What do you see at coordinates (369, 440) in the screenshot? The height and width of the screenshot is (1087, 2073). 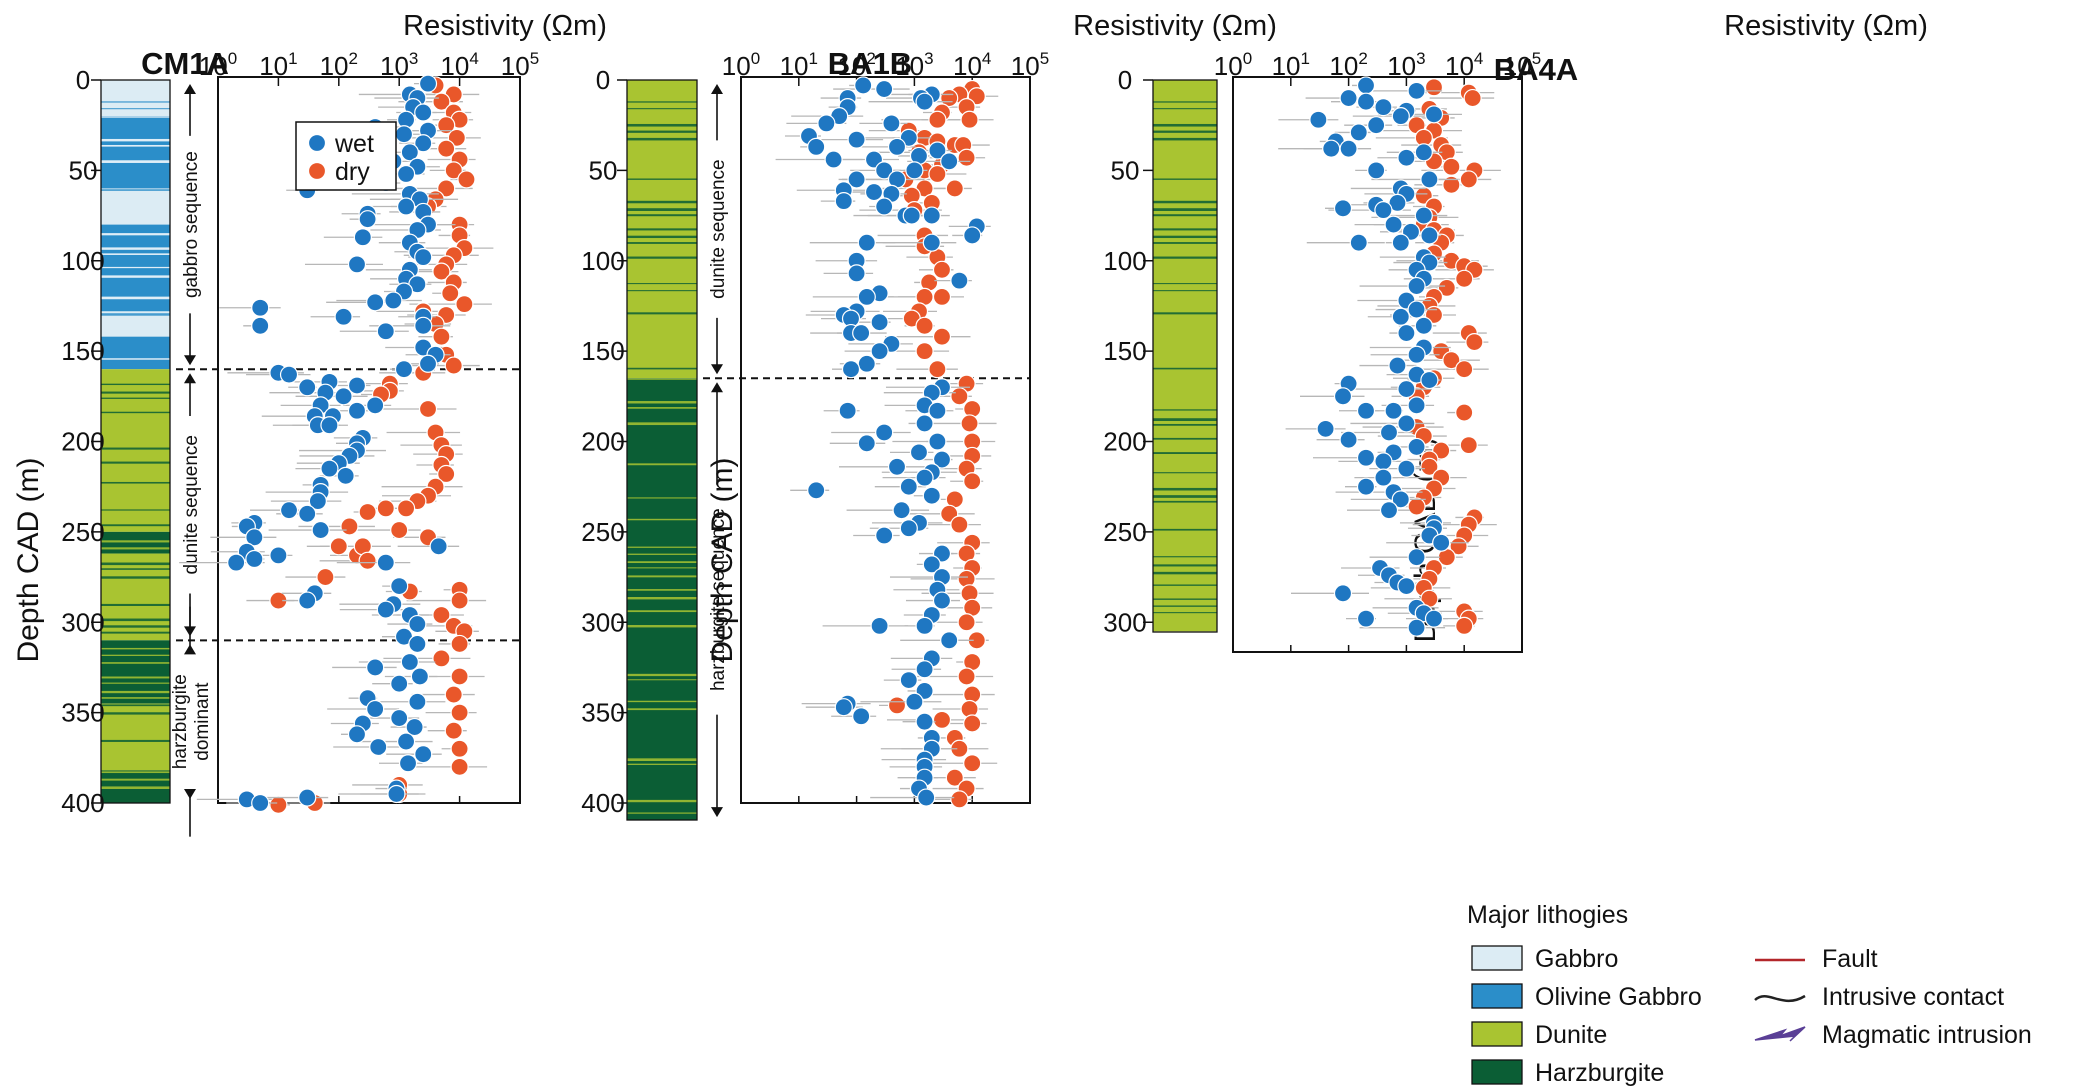 I see `plot-frame-cm1a` at bounding box center [369, 440].